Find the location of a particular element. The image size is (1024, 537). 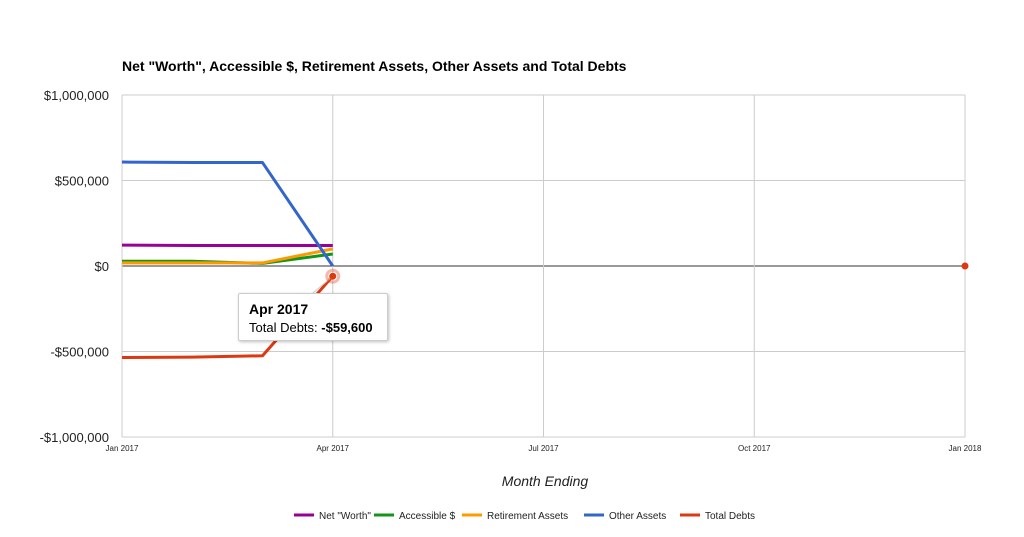

y-tick-label: $0 is located at coordinates (102, 266).